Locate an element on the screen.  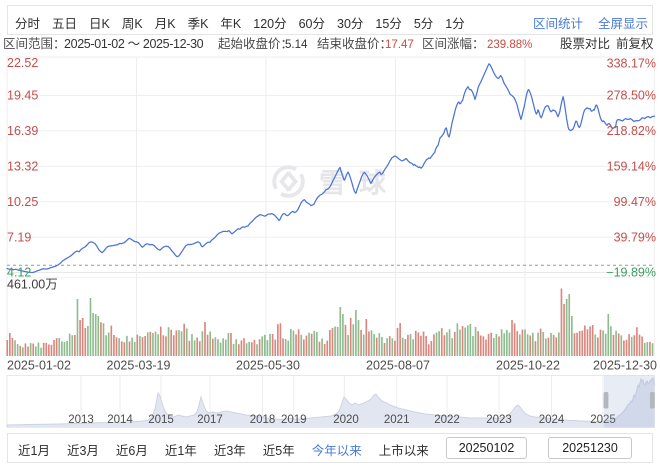
svg-text: 278.50% is located at coordinates (631, 96).